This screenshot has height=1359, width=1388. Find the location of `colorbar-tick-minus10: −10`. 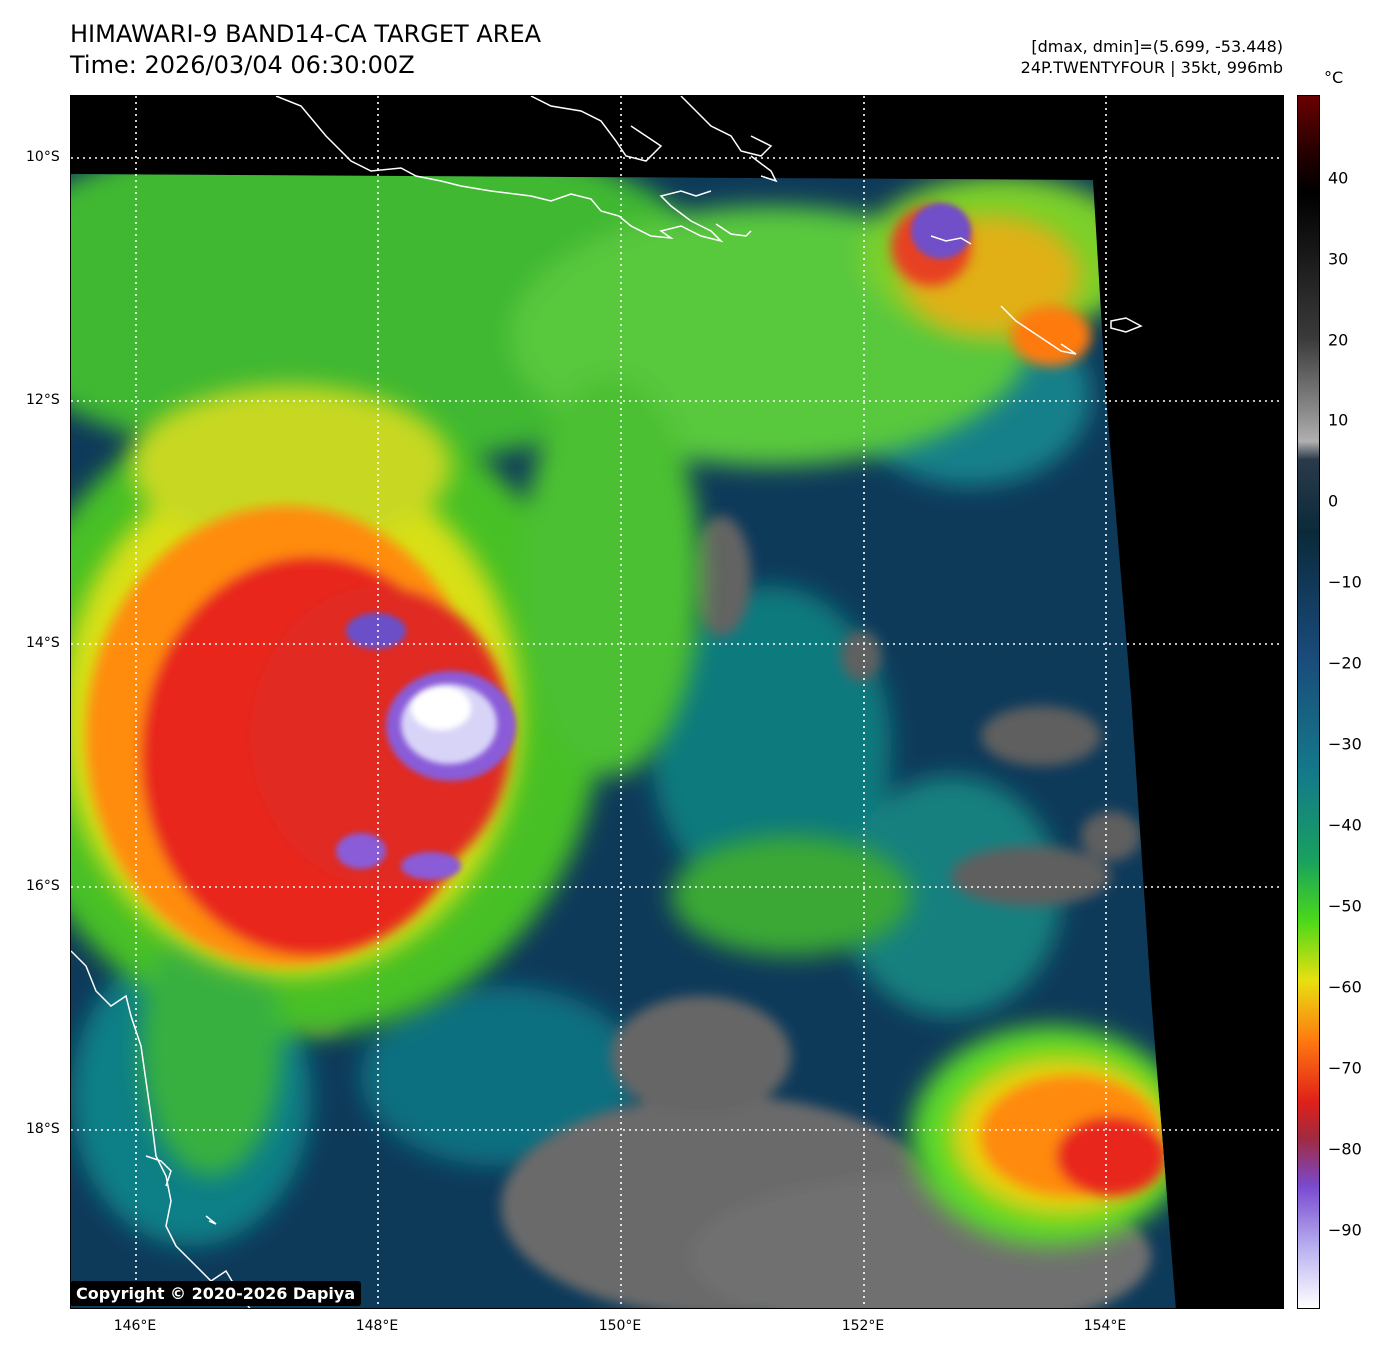

colorbar-tick-minus10: −10 is located at coordinates (1345, 582).